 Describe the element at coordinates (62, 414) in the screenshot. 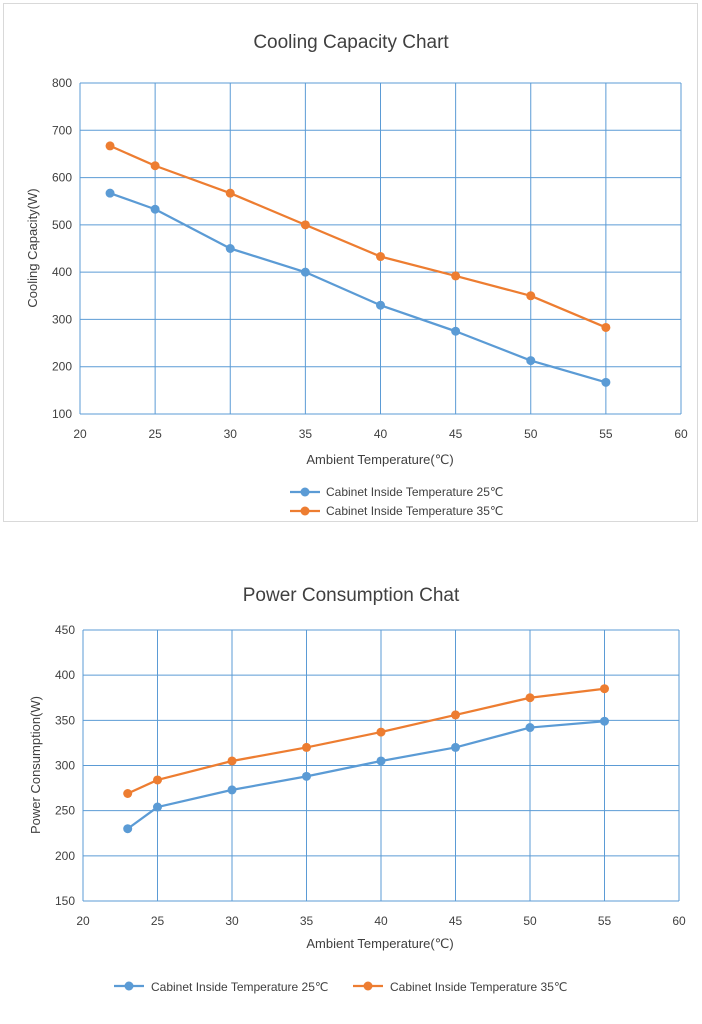

I see `y-tick-label: 100` at that location.